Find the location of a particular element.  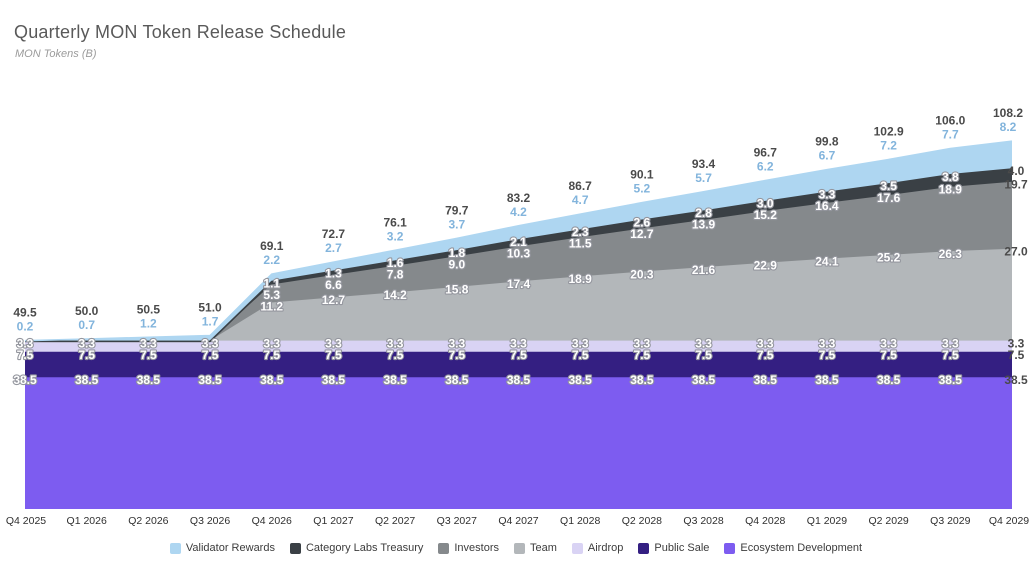

x-axis-label: Q2 2026 is located at coordinates (148, 521).